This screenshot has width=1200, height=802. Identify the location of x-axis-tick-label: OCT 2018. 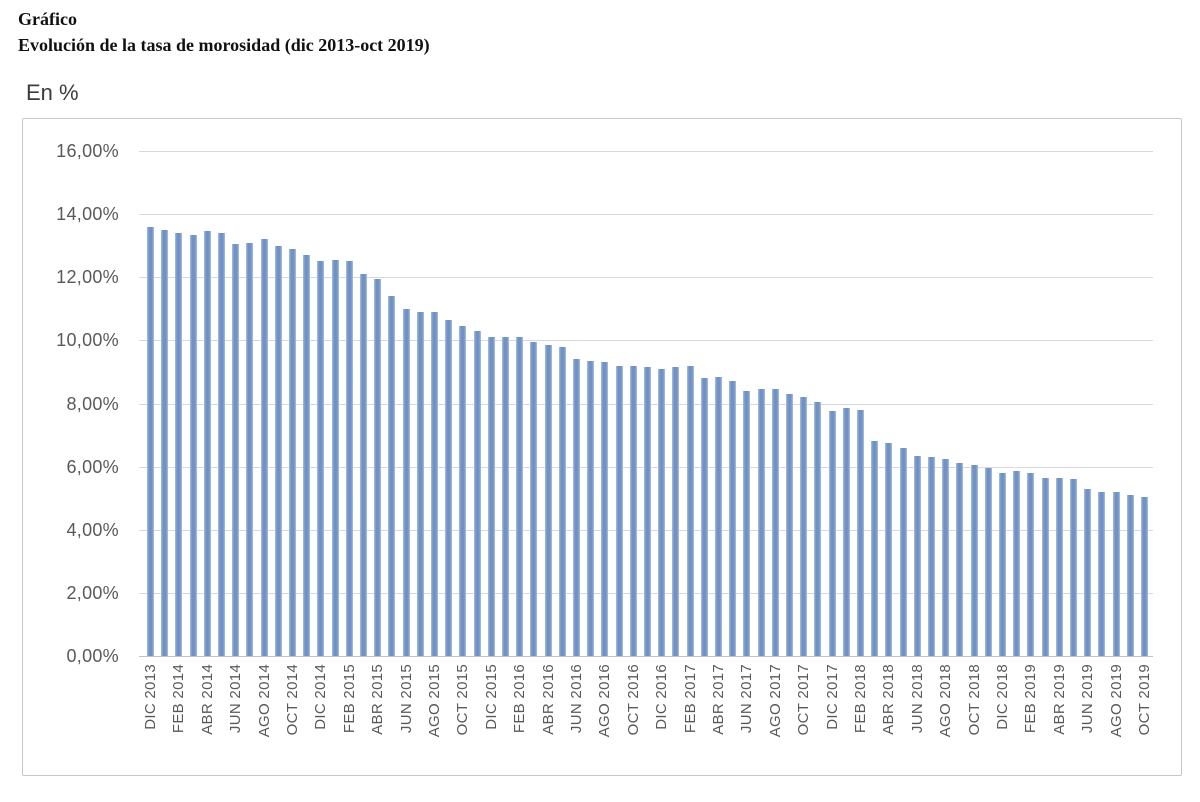
(974, 700).